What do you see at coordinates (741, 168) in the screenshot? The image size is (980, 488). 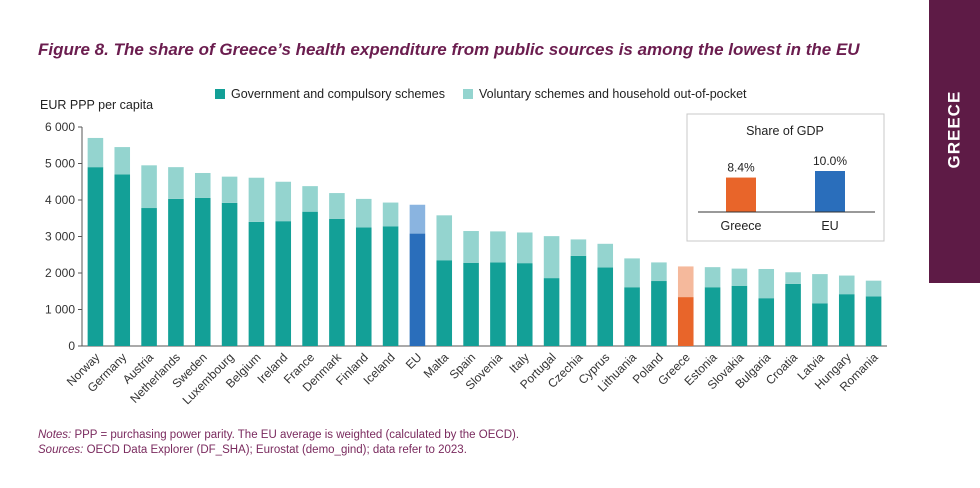 I see `inset-data-label: 8.4%` at bounding box center [741, 168].